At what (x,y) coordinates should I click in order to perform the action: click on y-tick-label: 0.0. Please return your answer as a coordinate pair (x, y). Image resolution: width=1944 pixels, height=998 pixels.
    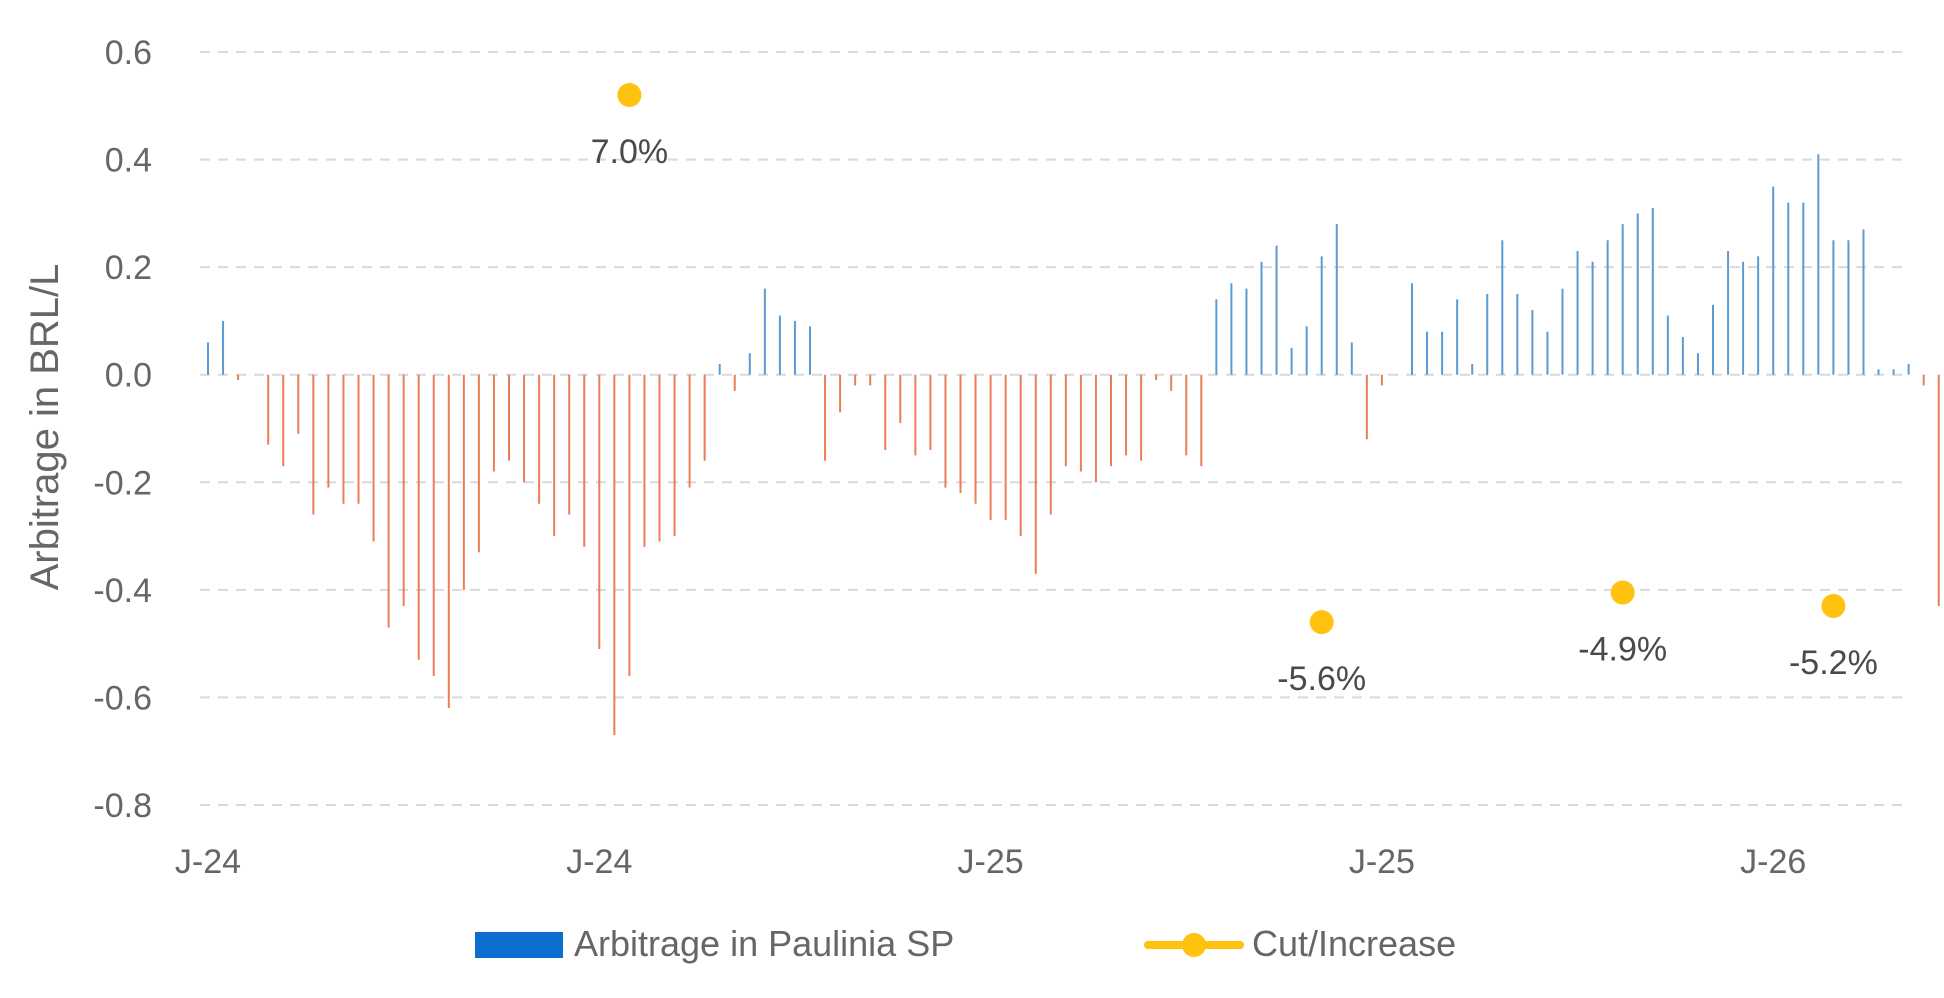
    Looking at the image, I should click on (128, 376).